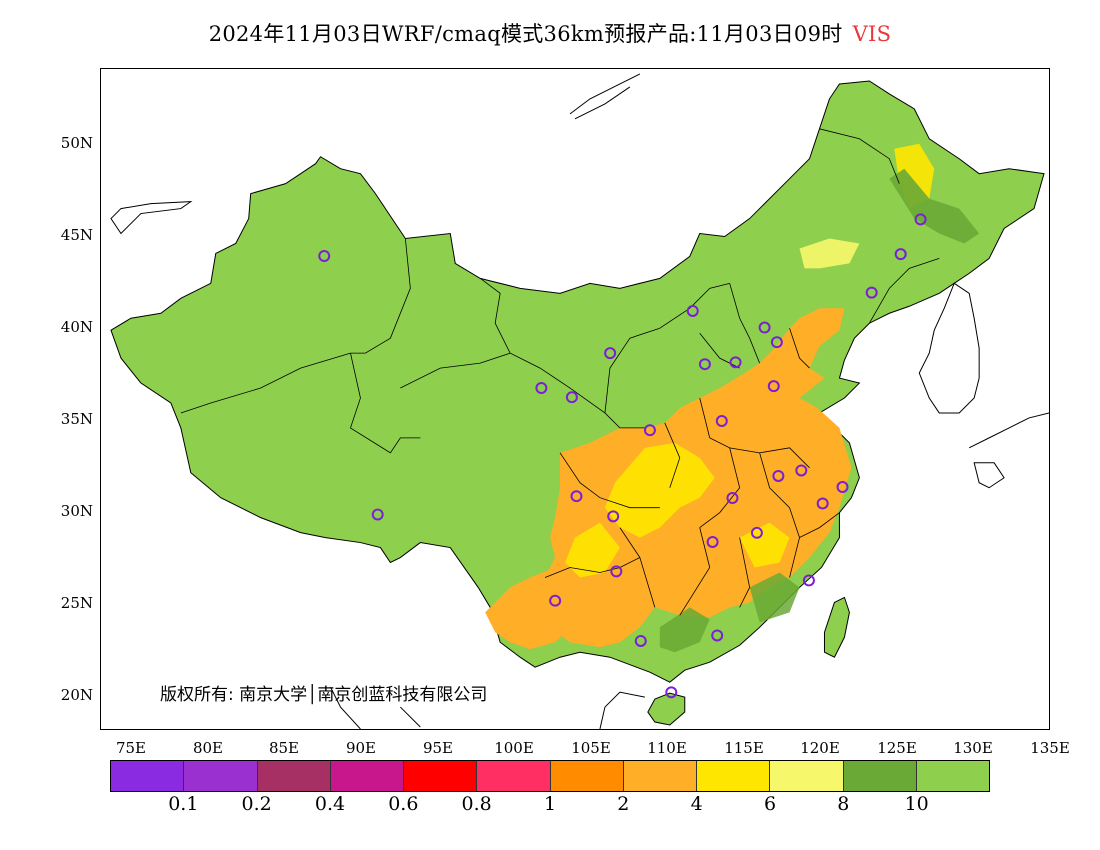 This screenshot has height=850, width=1100. I want to click on lon-tick-label: 115E, so click(744, 748).